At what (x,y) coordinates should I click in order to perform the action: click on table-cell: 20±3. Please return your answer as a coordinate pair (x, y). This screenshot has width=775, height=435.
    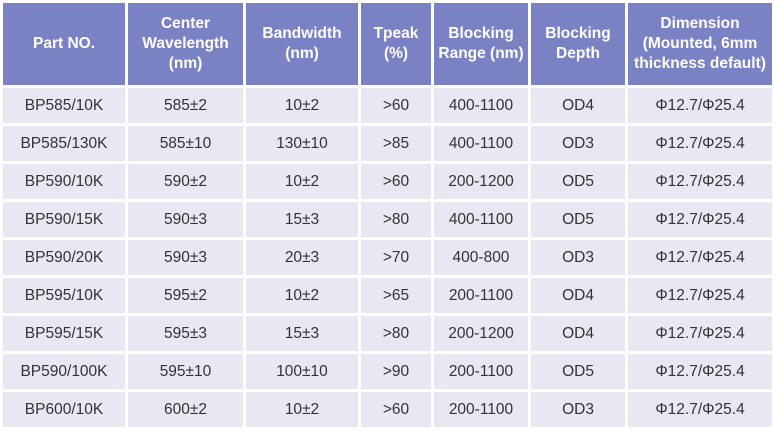
    Looking at the image, I should click on (302, 257).